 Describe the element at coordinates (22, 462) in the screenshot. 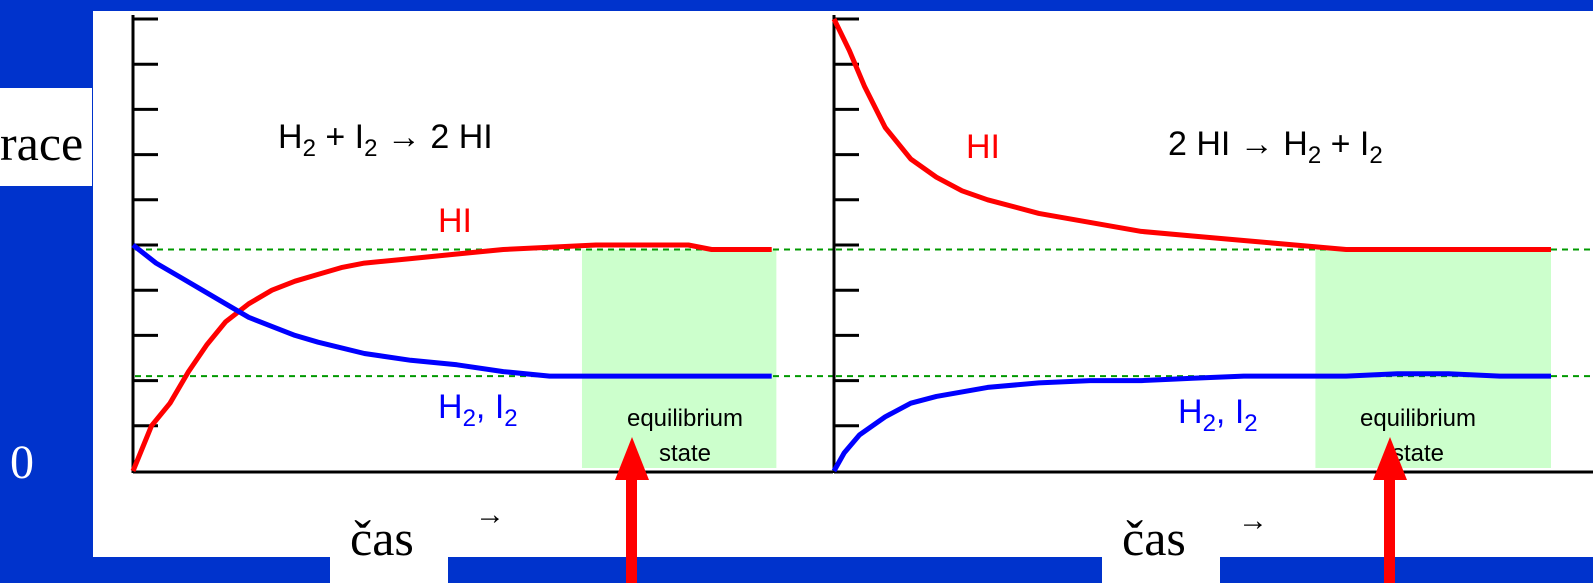

I see `y-axis-zero-label: 0` at that location.